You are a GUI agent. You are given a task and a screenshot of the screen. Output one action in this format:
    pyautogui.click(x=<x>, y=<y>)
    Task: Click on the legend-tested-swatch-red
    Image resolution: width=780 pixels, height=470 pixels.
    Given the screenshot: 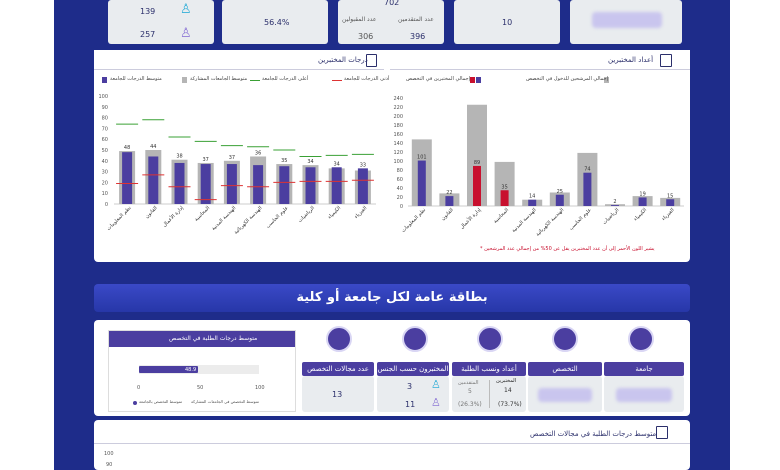 What is the action you would take?
    pyautogui.click(x=472, y=80)
    